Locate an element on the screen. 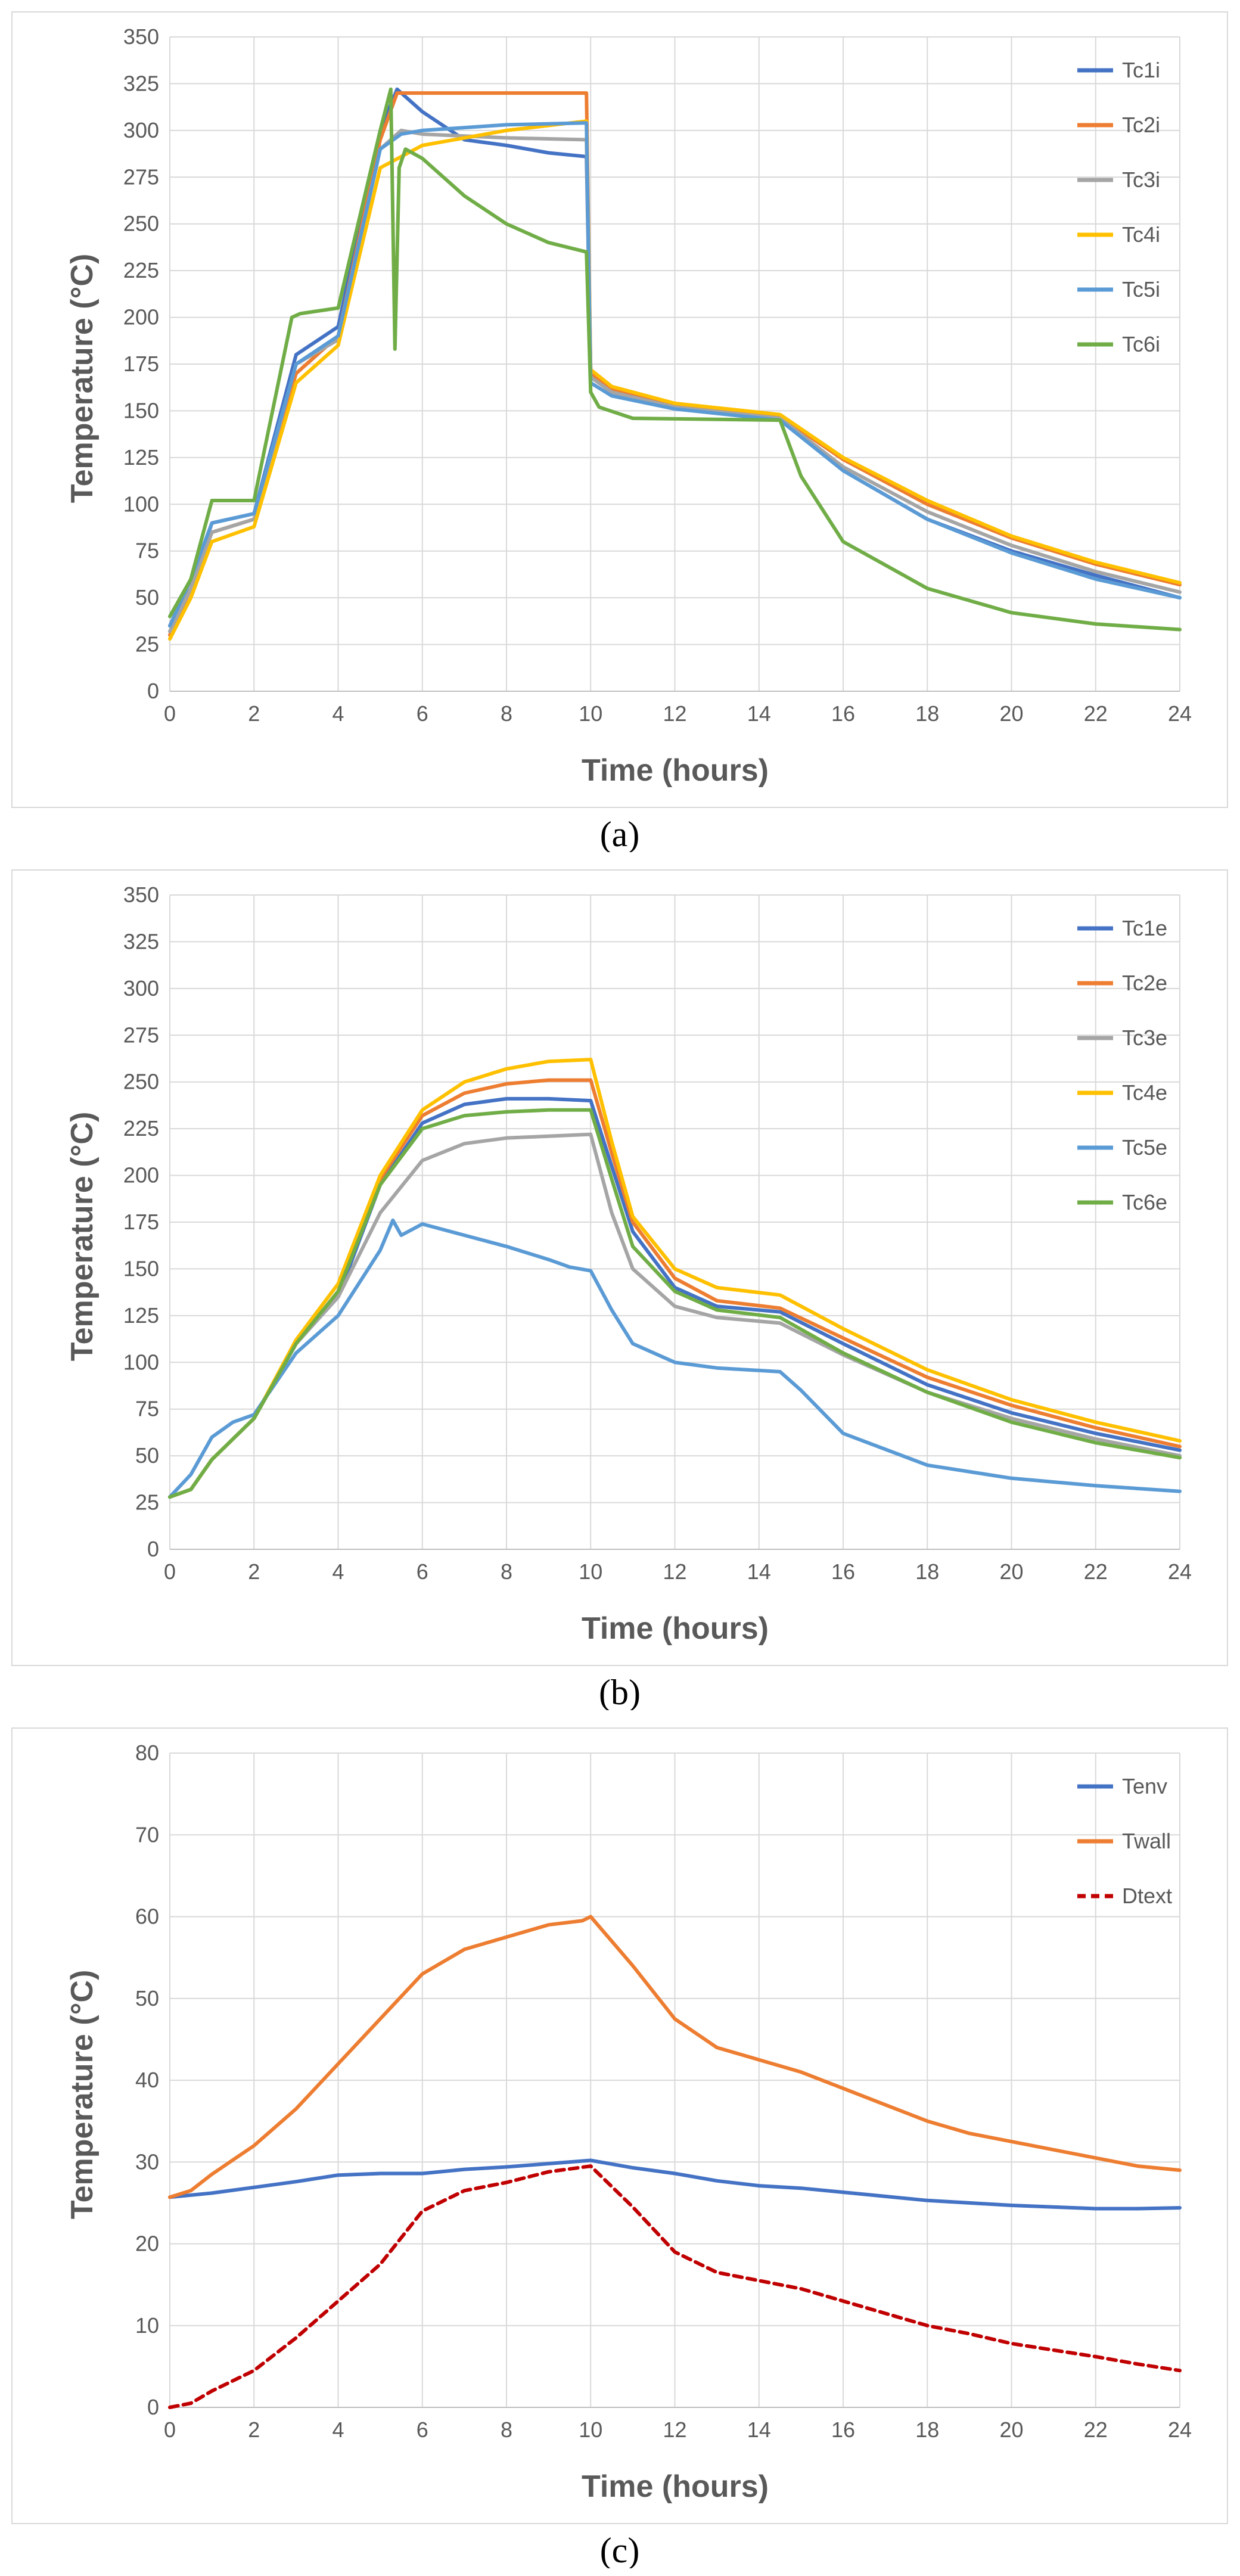  chart-c-caption: (c) is located at coordinates (620, 2549).